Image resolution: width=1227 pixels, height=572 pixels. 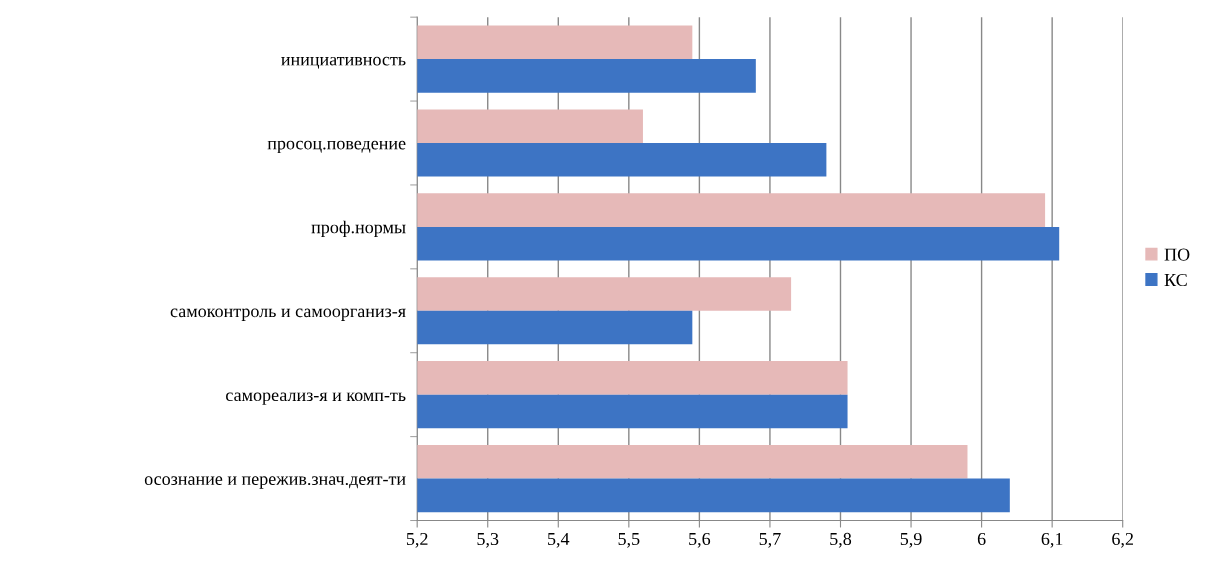 What do you see at coordinates (336, 147) in the screenshot?
I see `y-tick-label: просоц.поведение` at bounding box center [336, 147].